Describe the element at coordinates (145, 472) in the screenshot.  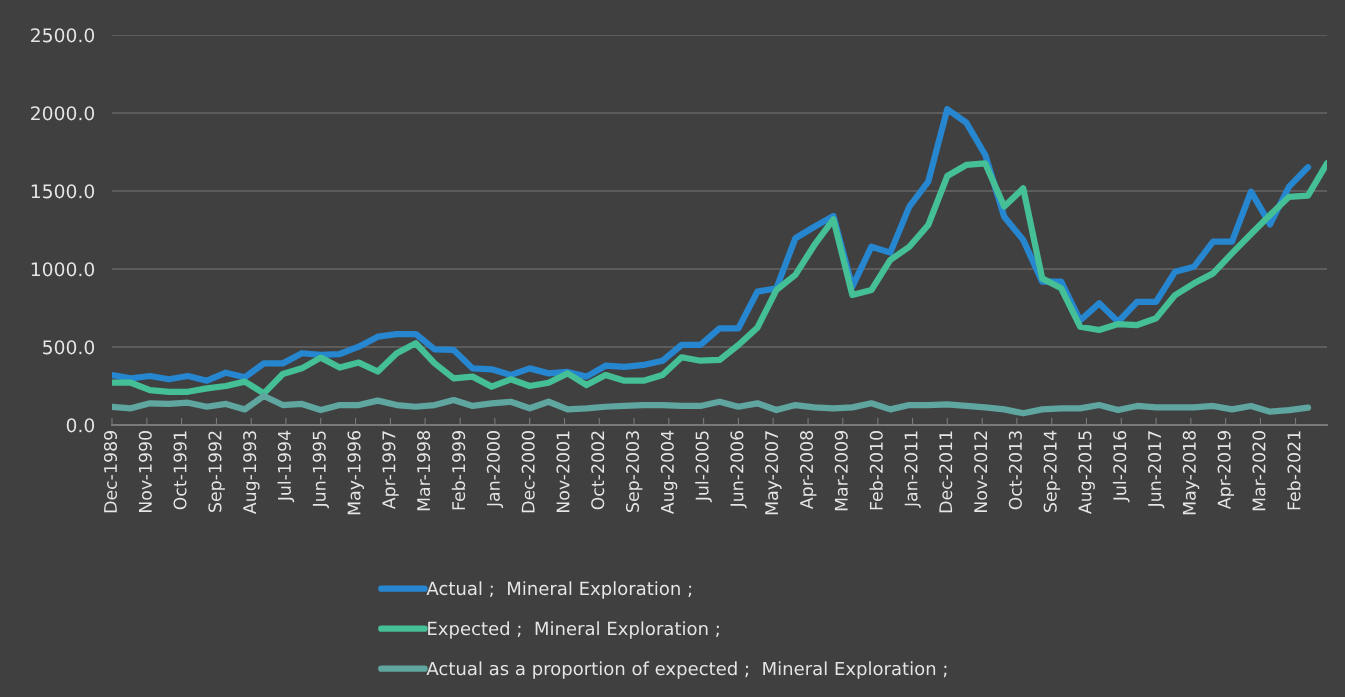
I see `x-tick-label: Nov-1990` at that location.